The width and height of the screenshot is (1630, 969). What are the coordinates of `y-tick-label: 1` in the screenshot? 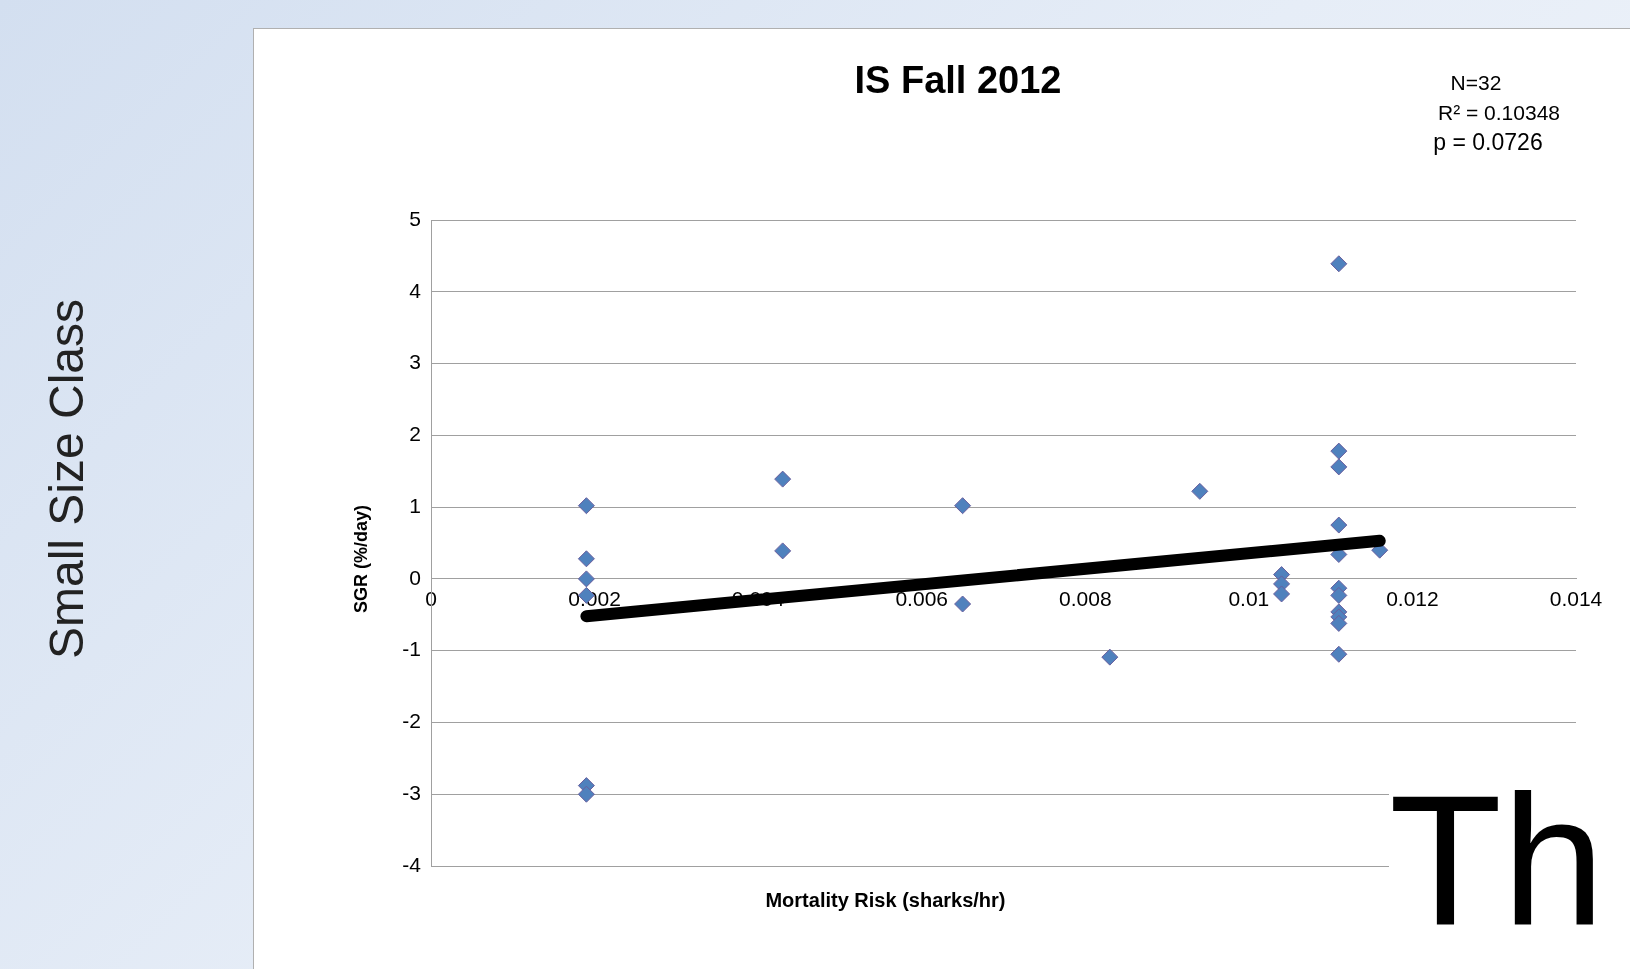 It's located at (415, 505).